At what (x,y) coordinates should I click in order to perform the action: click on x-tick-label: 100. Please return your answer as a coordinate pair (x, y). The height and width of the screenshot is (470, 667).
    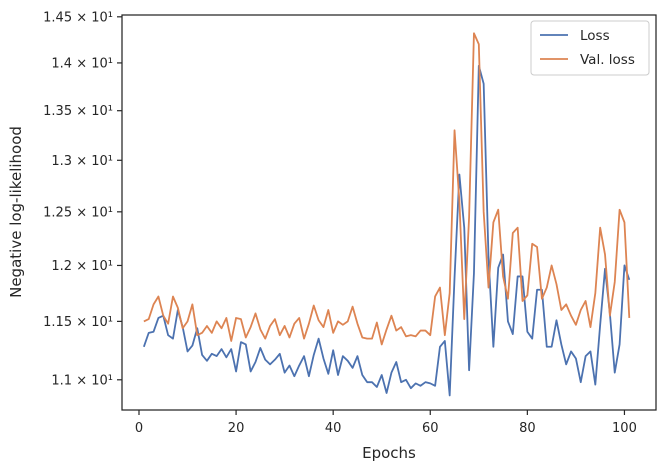
    Looking at the image, I should click on (624, 428).